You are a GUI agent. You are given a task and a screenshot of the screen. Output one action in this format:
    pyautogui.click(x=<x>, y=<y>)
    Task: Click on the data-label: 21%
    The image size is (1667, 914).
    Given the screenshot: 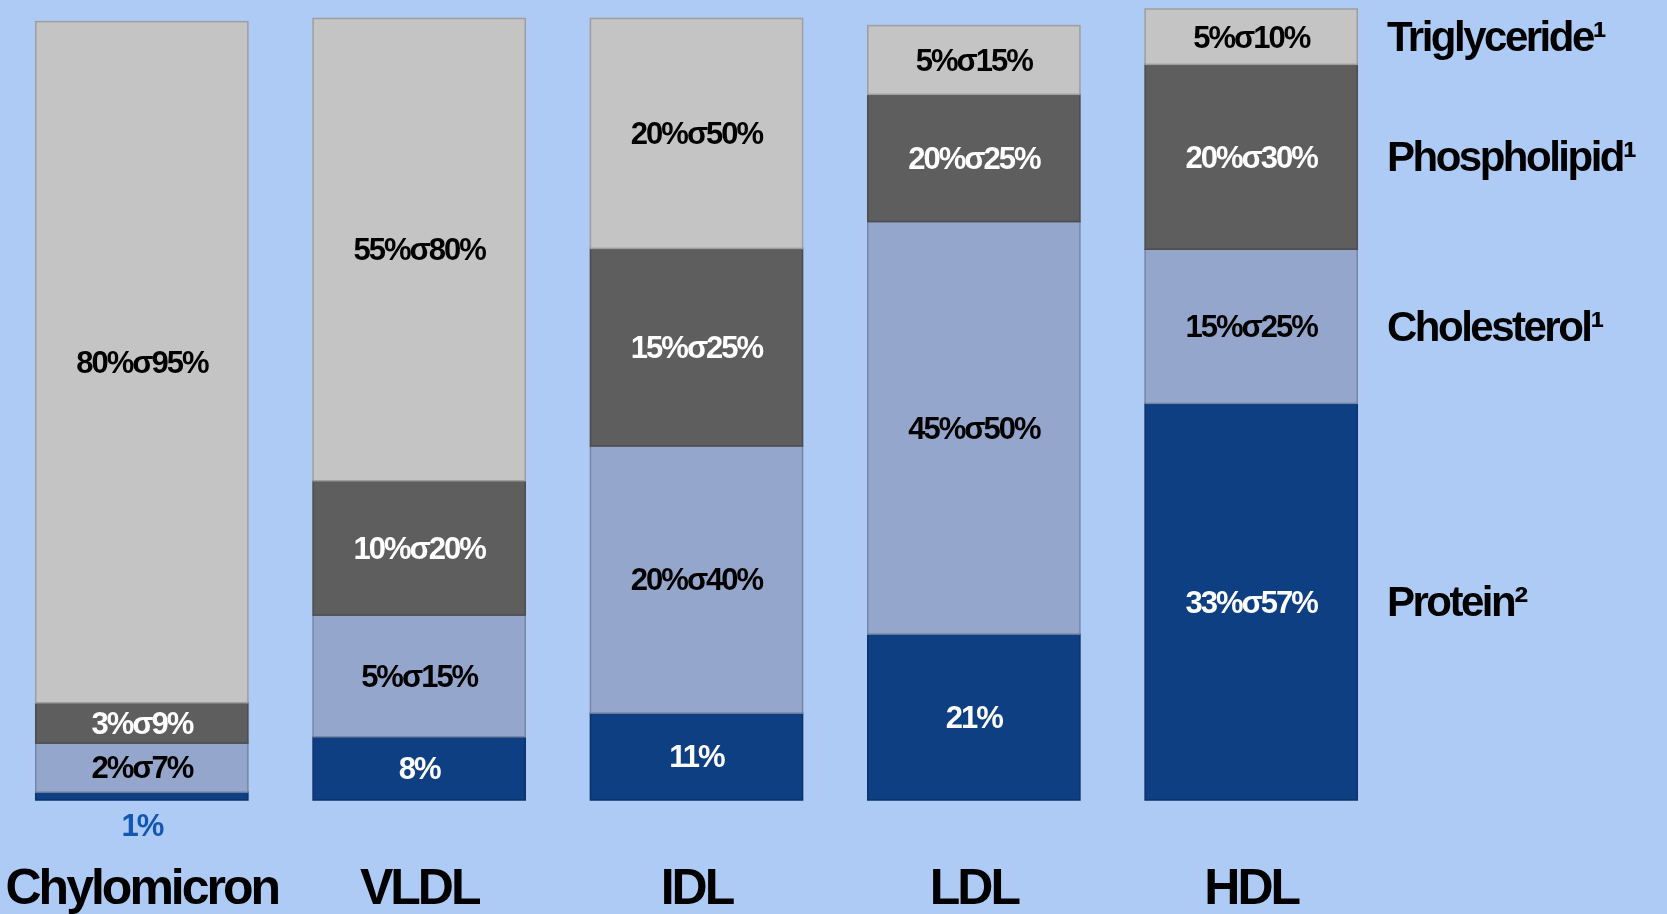 What is the action you would take?
    pyautogui.click(x=974, y=717)
    